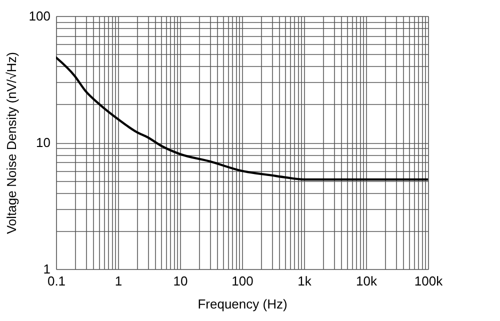 This screenshot has width=500, height=321. Describe the element at coordinates (367, 281) in the screenshot. I see `x-tick-label: 10k` at that location.